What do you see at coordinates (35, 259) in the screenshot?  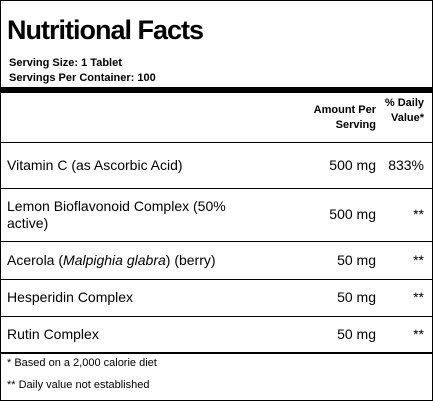 I see `name-part: Acerola (` at bounding box center [35, 259].